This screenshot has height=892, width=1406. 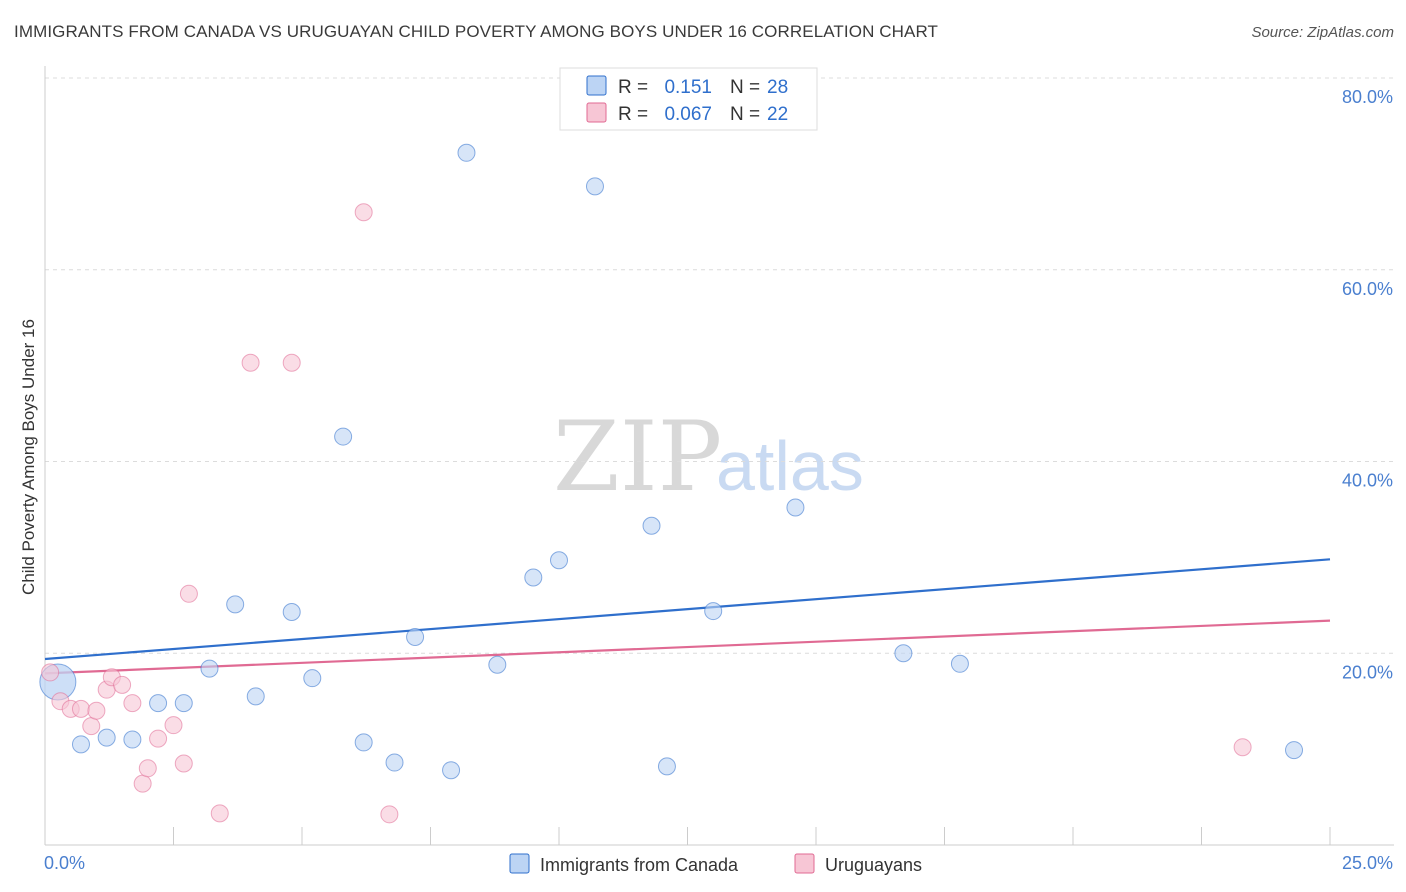 What do you see at coordinates (639, 865) in the screenshot?
I see `bottom-legend-label-canada: Immigrants from Canada` at bounding box center [639, 865].